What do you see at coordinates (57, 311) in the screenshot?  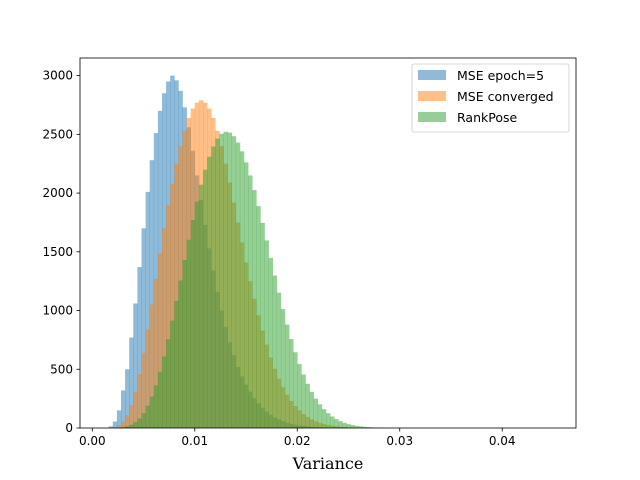 I see `y-tick-label: 1000` at bounding box center [57, 311].